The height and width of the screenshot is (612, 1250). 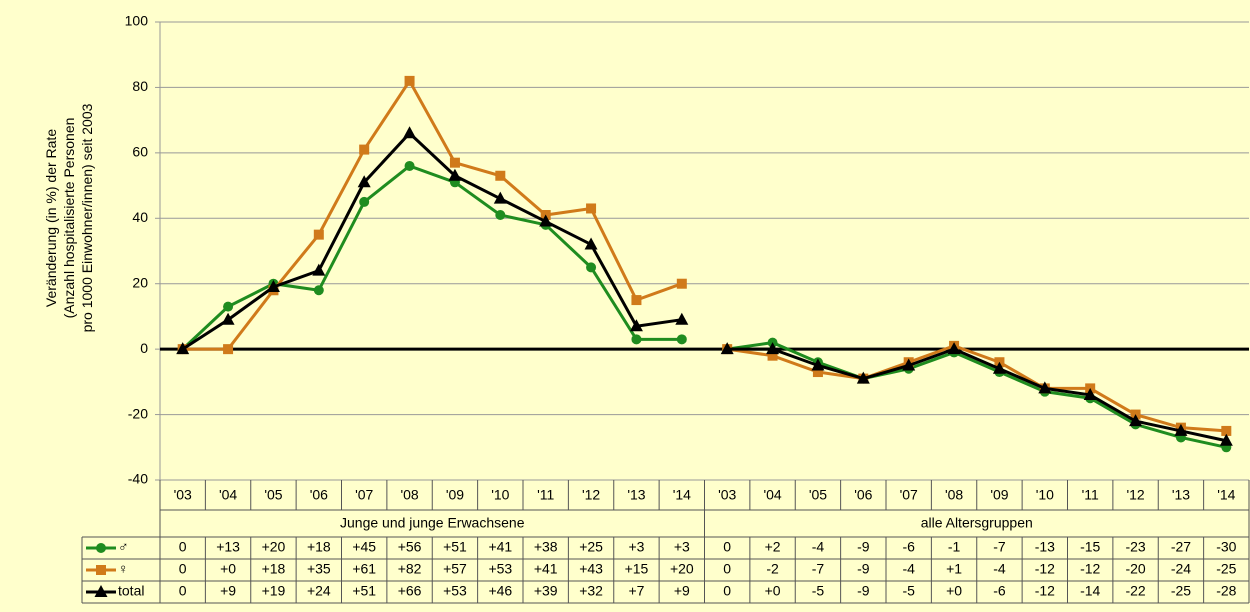 What do you see at coordinates (954, 495) in the screenshot?
I see `x-tick-label: '08` at bounding box center [954, 495].